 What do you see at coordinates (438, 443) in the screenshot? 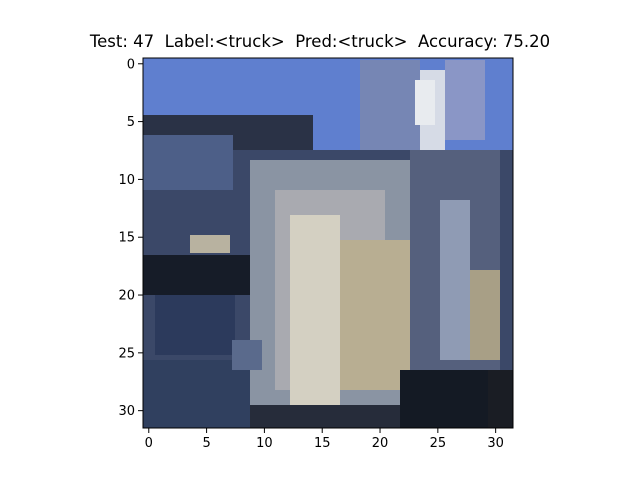
I see `x-tick-label: 25` at bounding box center [438, 443].